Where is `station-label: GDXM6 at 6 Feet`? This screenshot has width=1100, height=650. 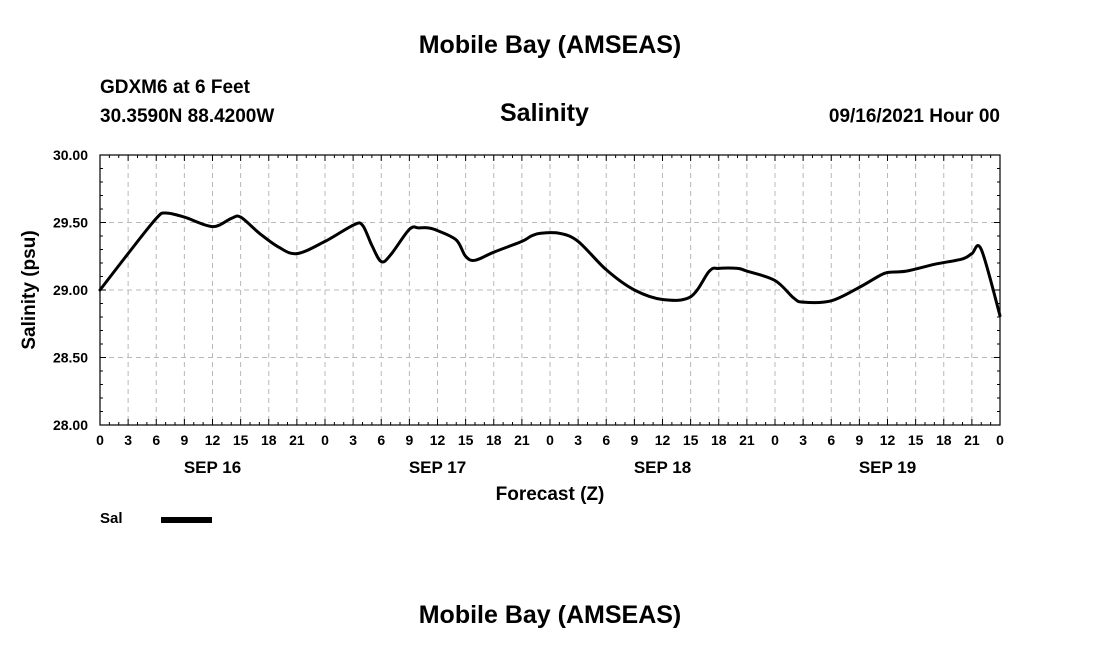 station-label: GDXM6 at 6 Feet is located at coordinates (175, 87).